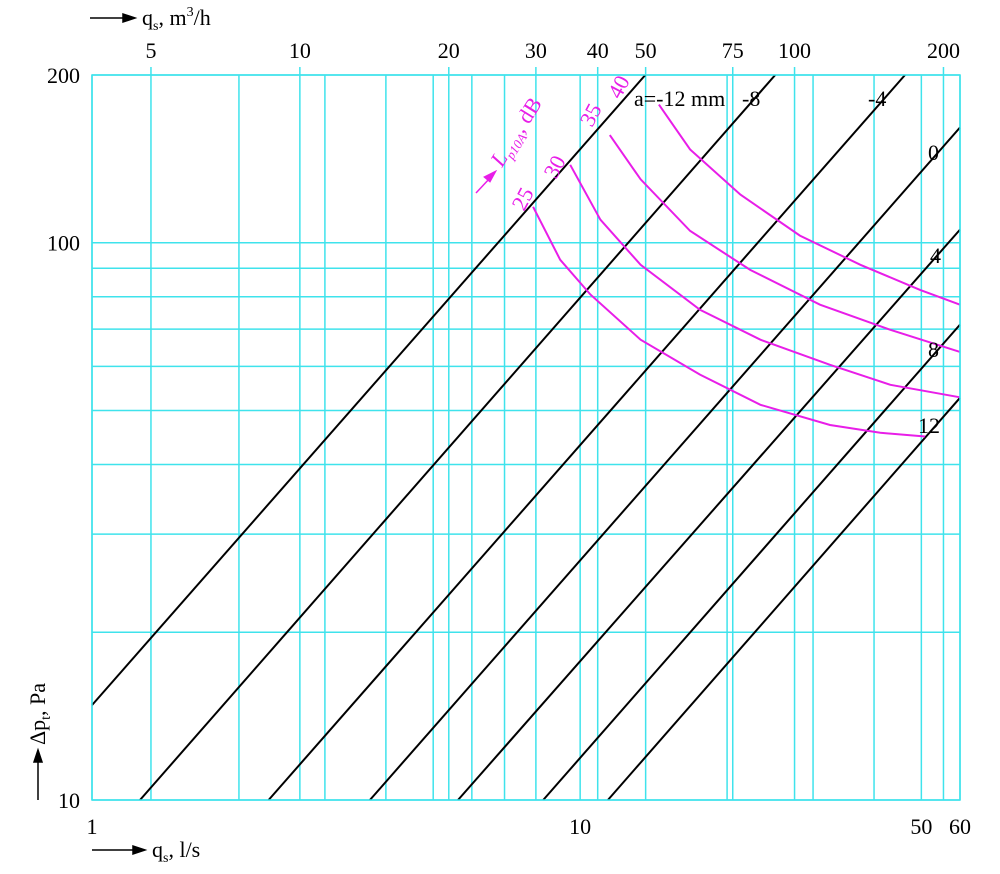  Describe the element at coordinates (933, 152) in the screenshot. I see `line-label: 0` at that location.